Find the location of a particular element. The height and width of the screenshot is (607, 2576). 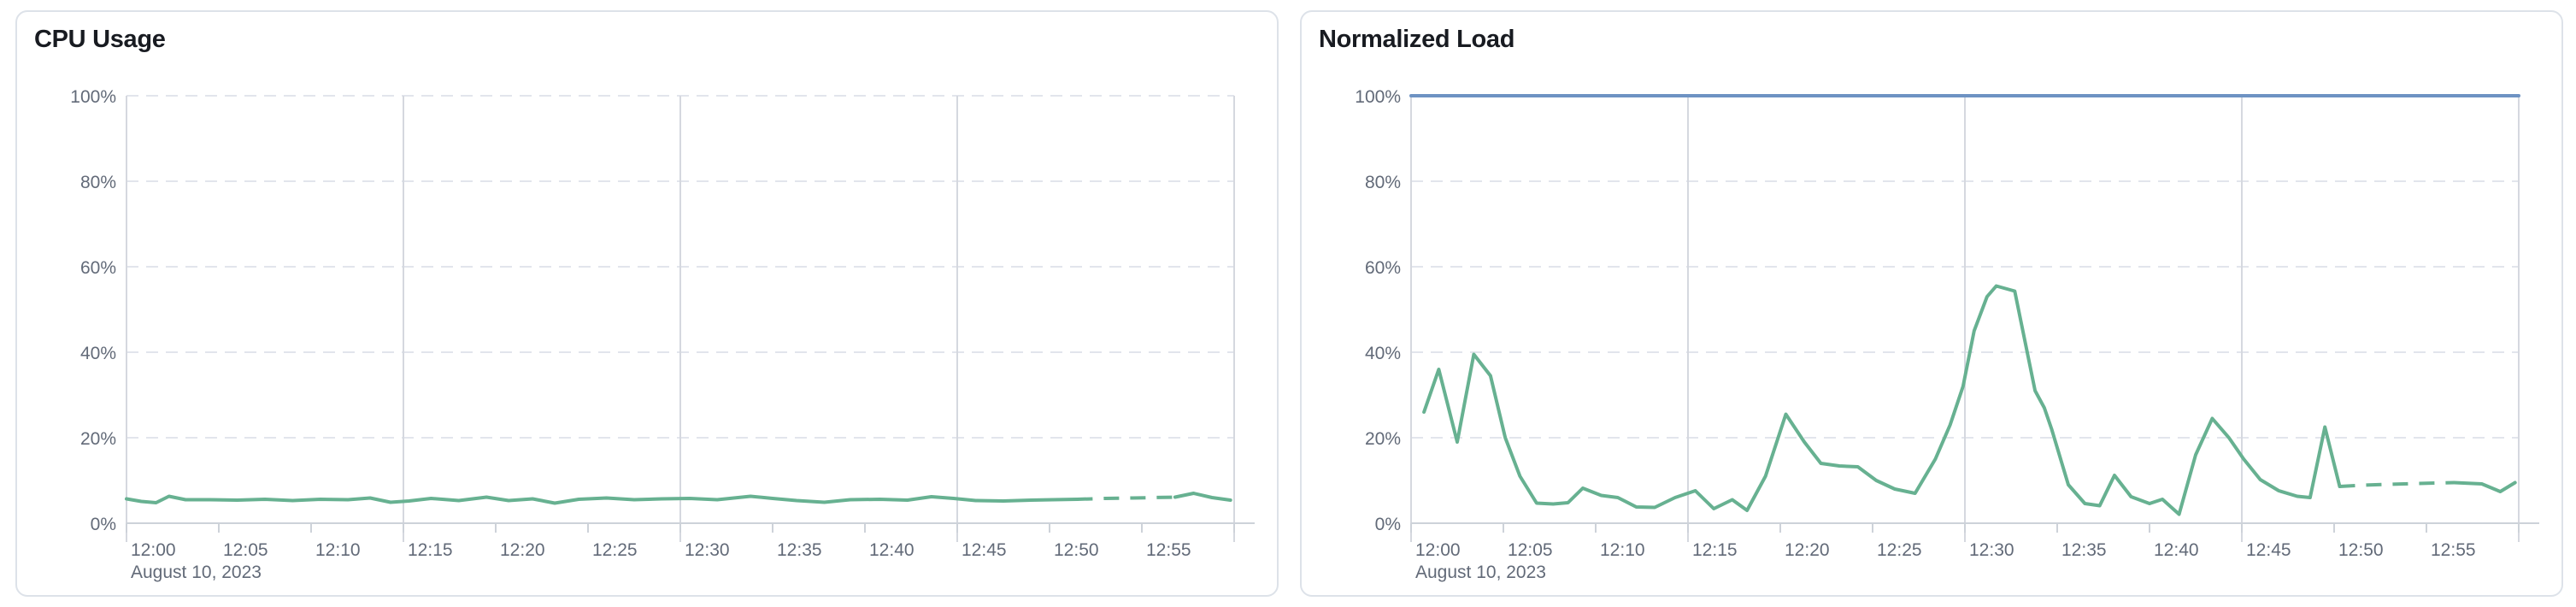

panel-title: CPU Usage is located at coordinates (100, 39).